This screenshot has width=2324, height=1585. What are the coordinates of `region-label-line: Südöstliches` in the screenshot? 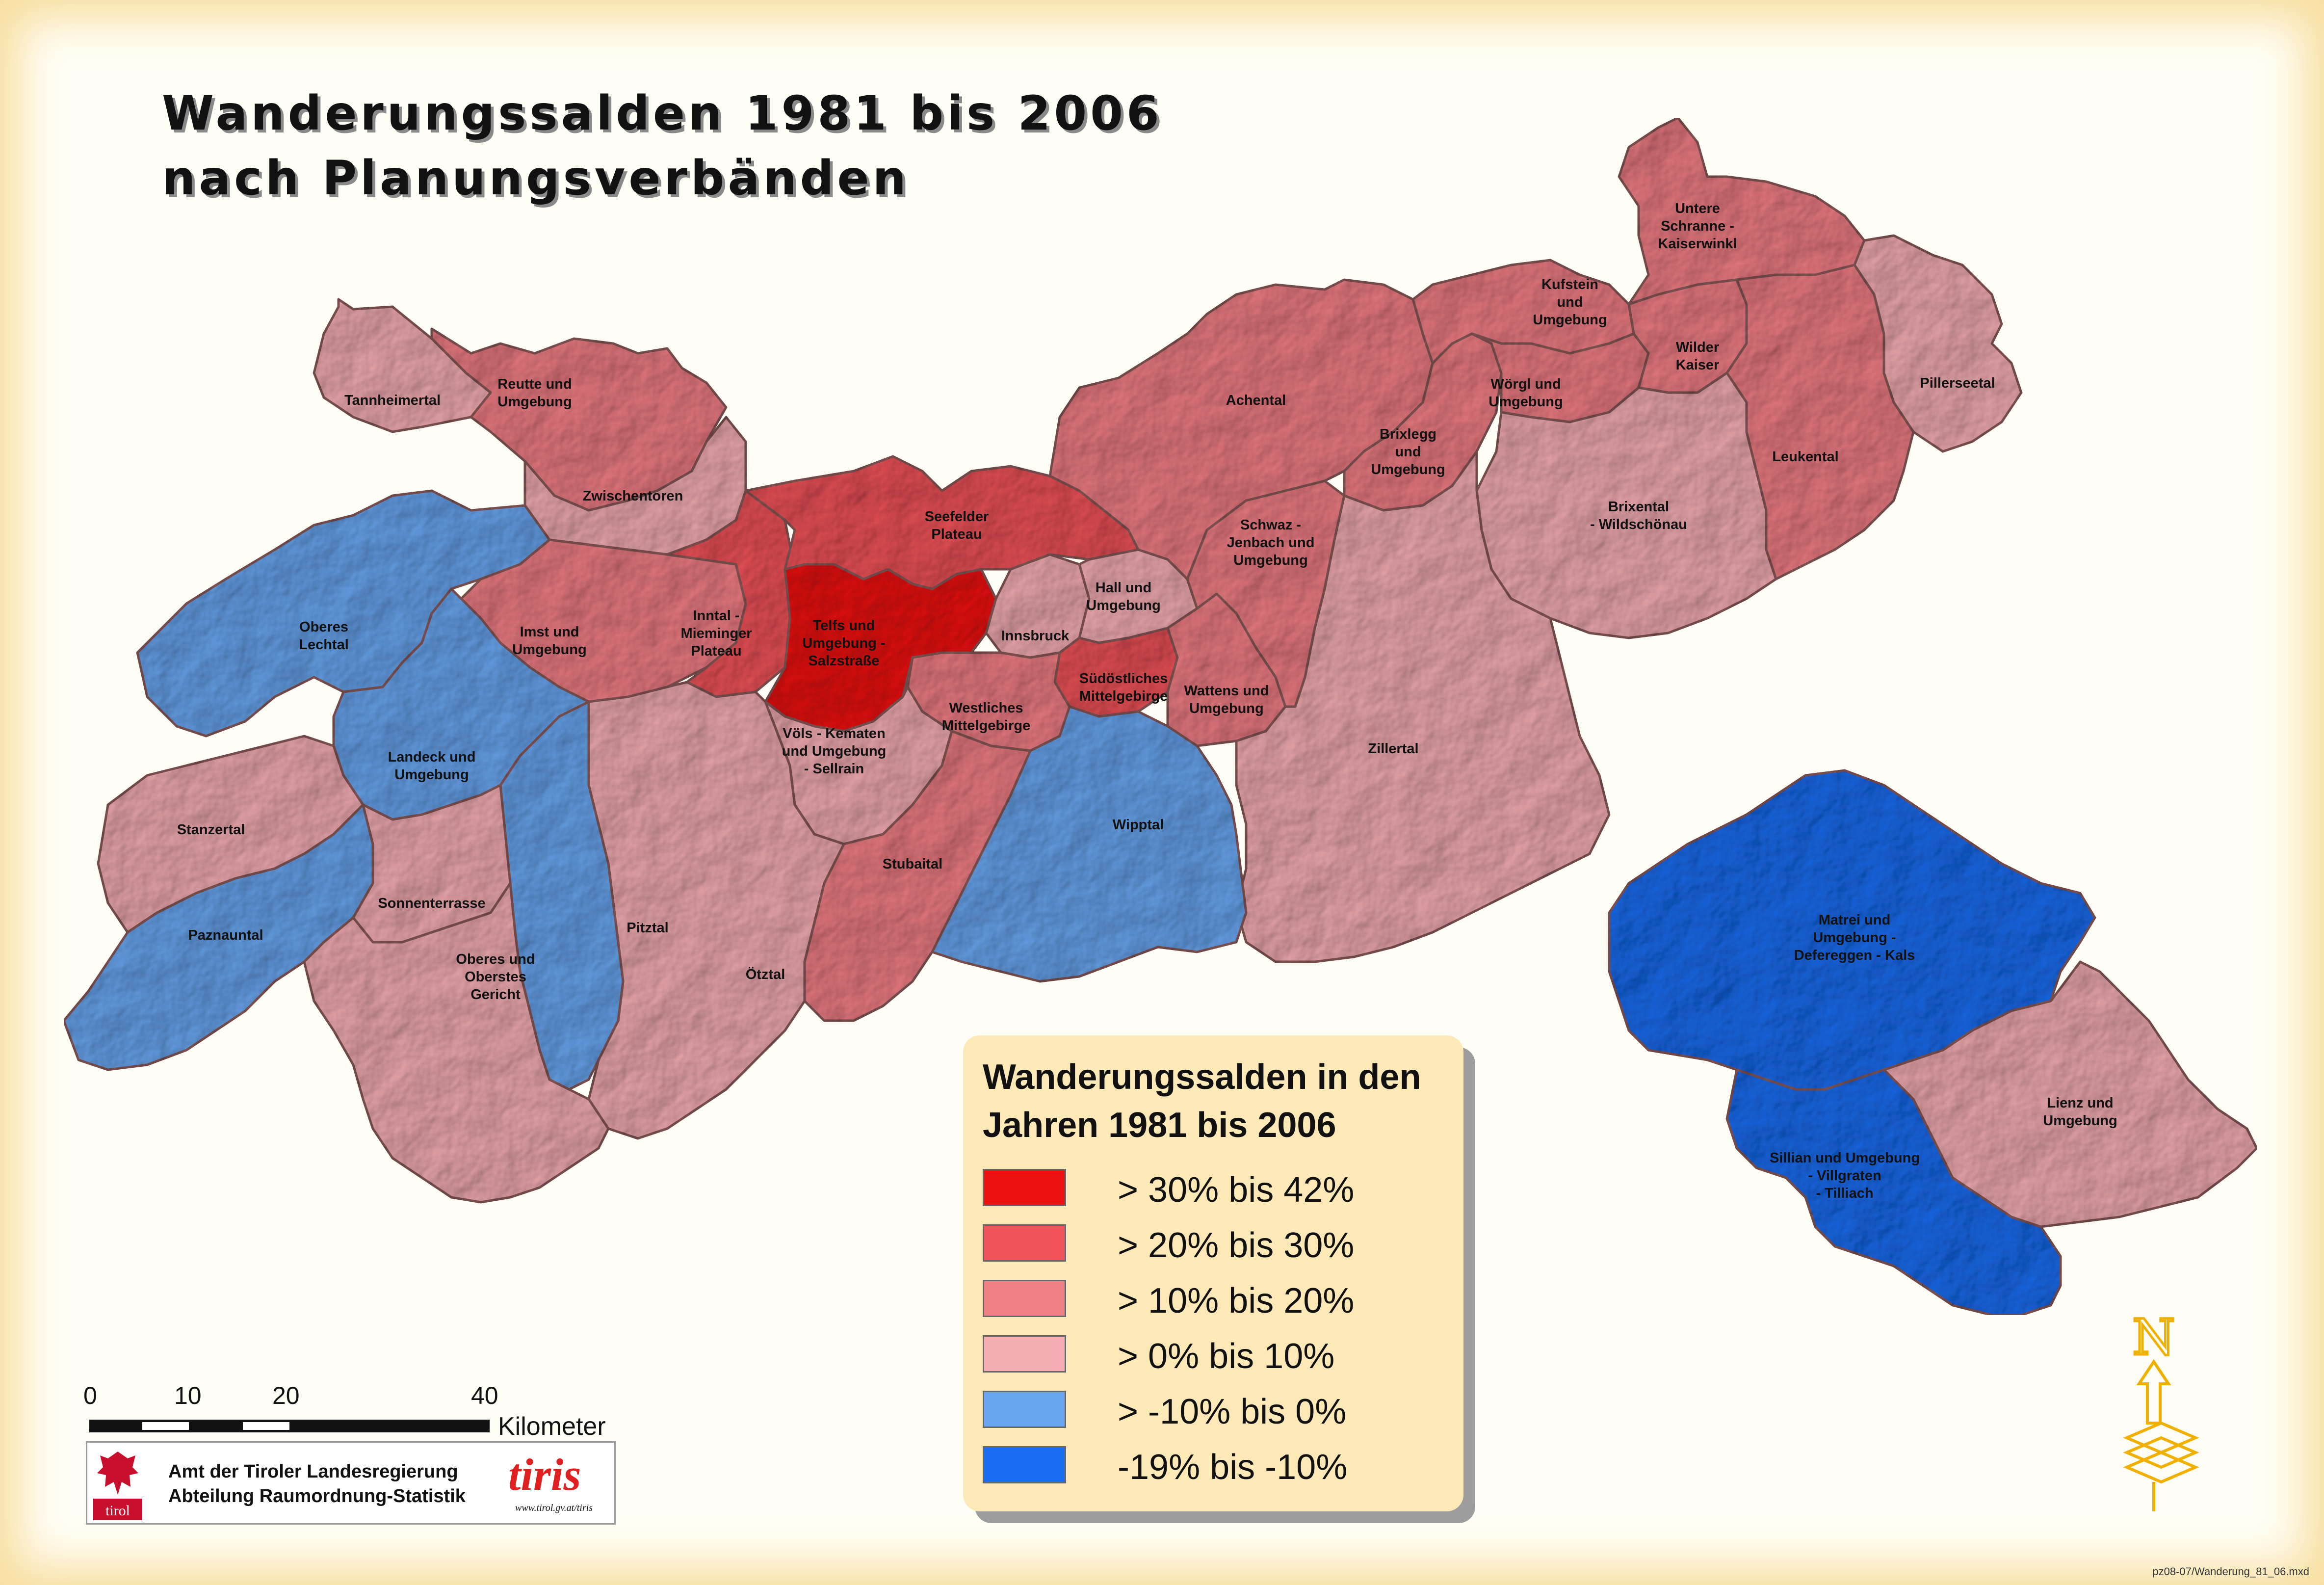 It's located at (1123, 679).